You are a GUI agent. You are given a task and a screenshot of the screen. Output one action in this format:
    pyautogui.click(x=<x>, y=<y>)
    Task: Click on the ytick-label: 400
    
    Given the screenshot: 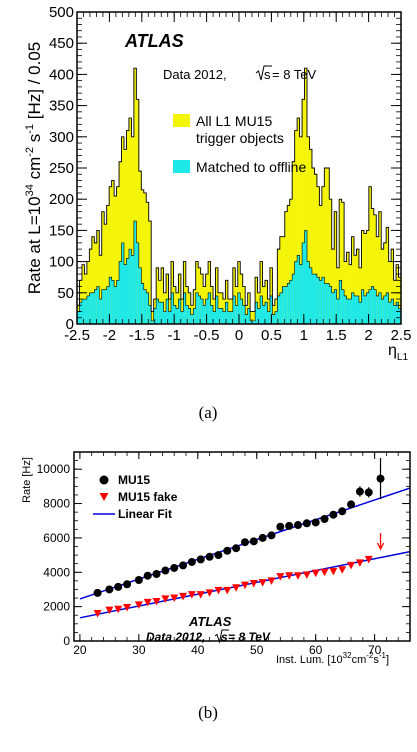 What is the action you would take?
    pyautogui.click(x=61, y=74)
    